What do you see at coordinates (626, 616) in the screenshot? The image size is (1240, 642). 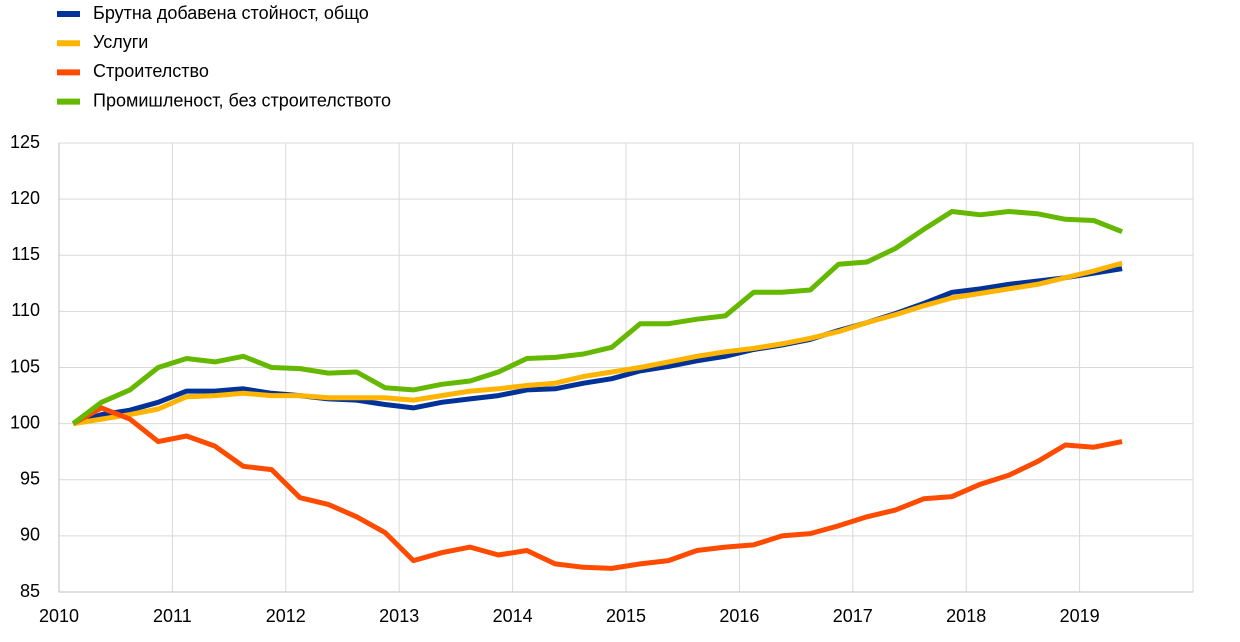 I see `x-tick-label: 2015` at bounding box center [626, 616].